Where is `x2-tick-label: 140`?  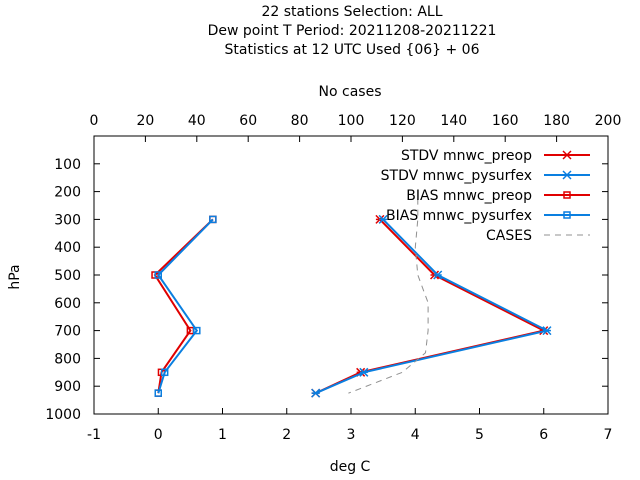 x2-tick-label: 140 is located at coordinates (453, 121).